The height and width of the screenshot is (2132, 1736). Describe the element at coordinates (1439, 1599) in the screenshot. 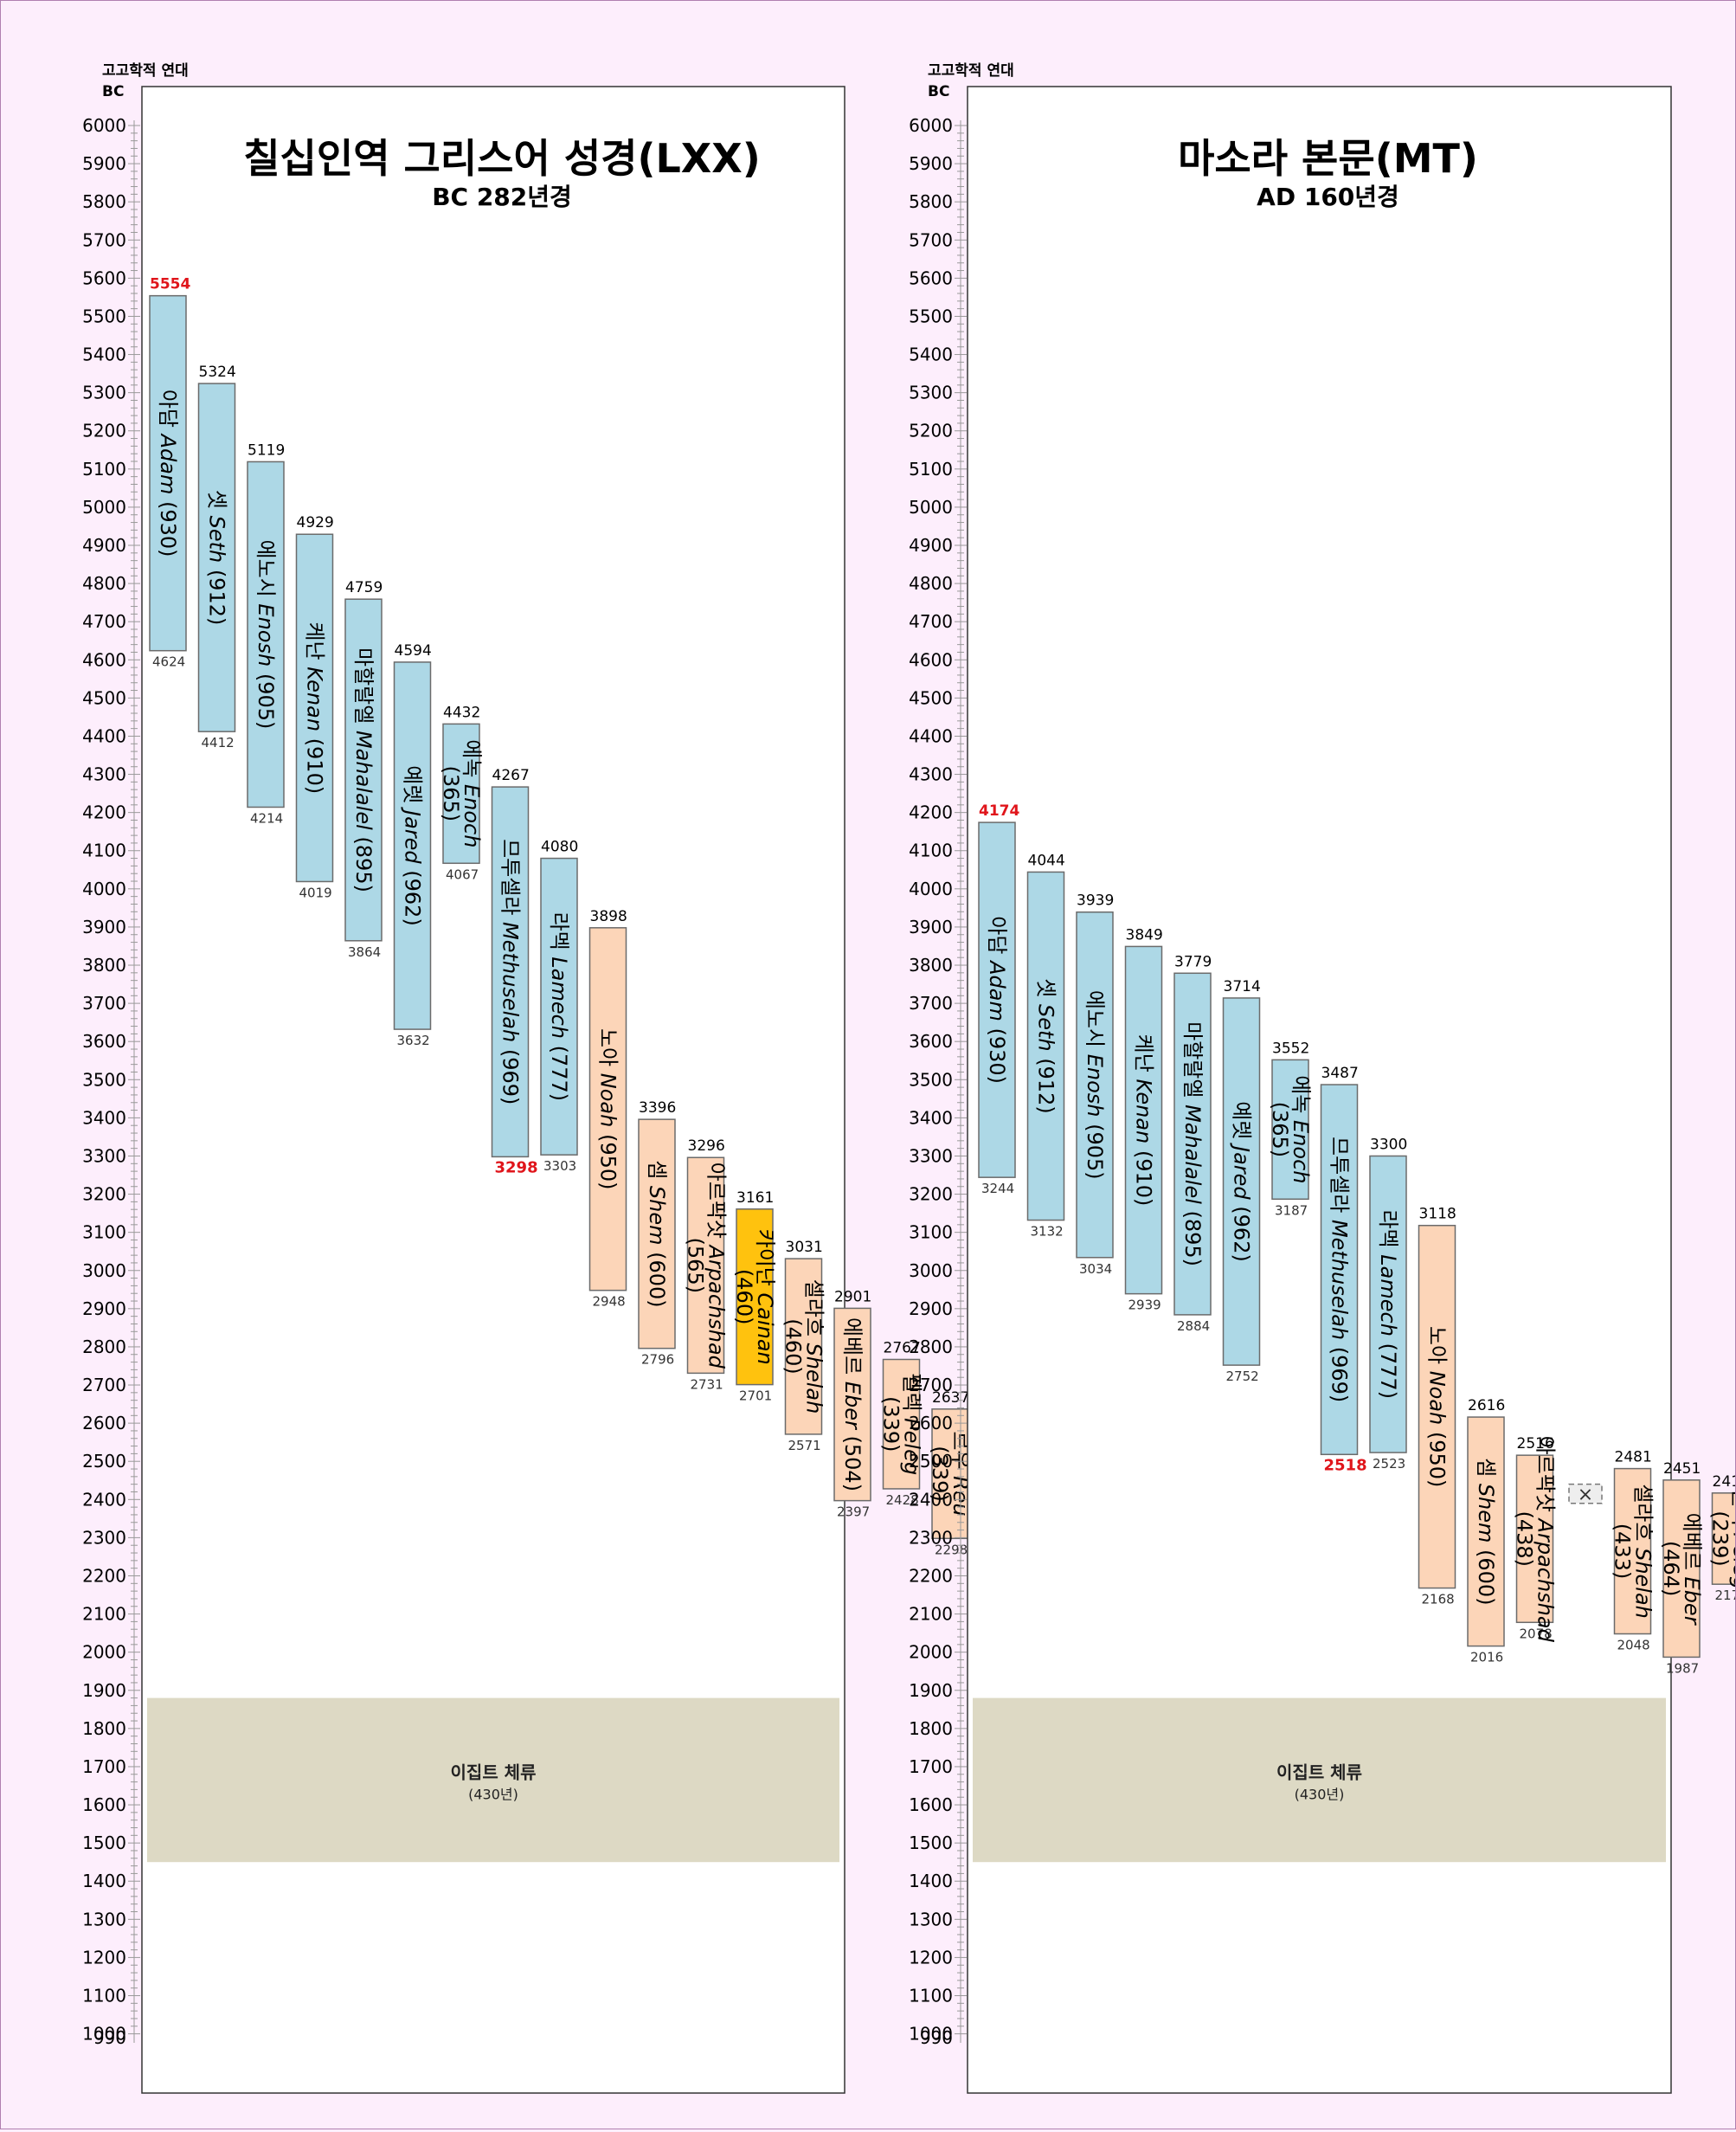

I see `end-year-label: 2168` at that location.